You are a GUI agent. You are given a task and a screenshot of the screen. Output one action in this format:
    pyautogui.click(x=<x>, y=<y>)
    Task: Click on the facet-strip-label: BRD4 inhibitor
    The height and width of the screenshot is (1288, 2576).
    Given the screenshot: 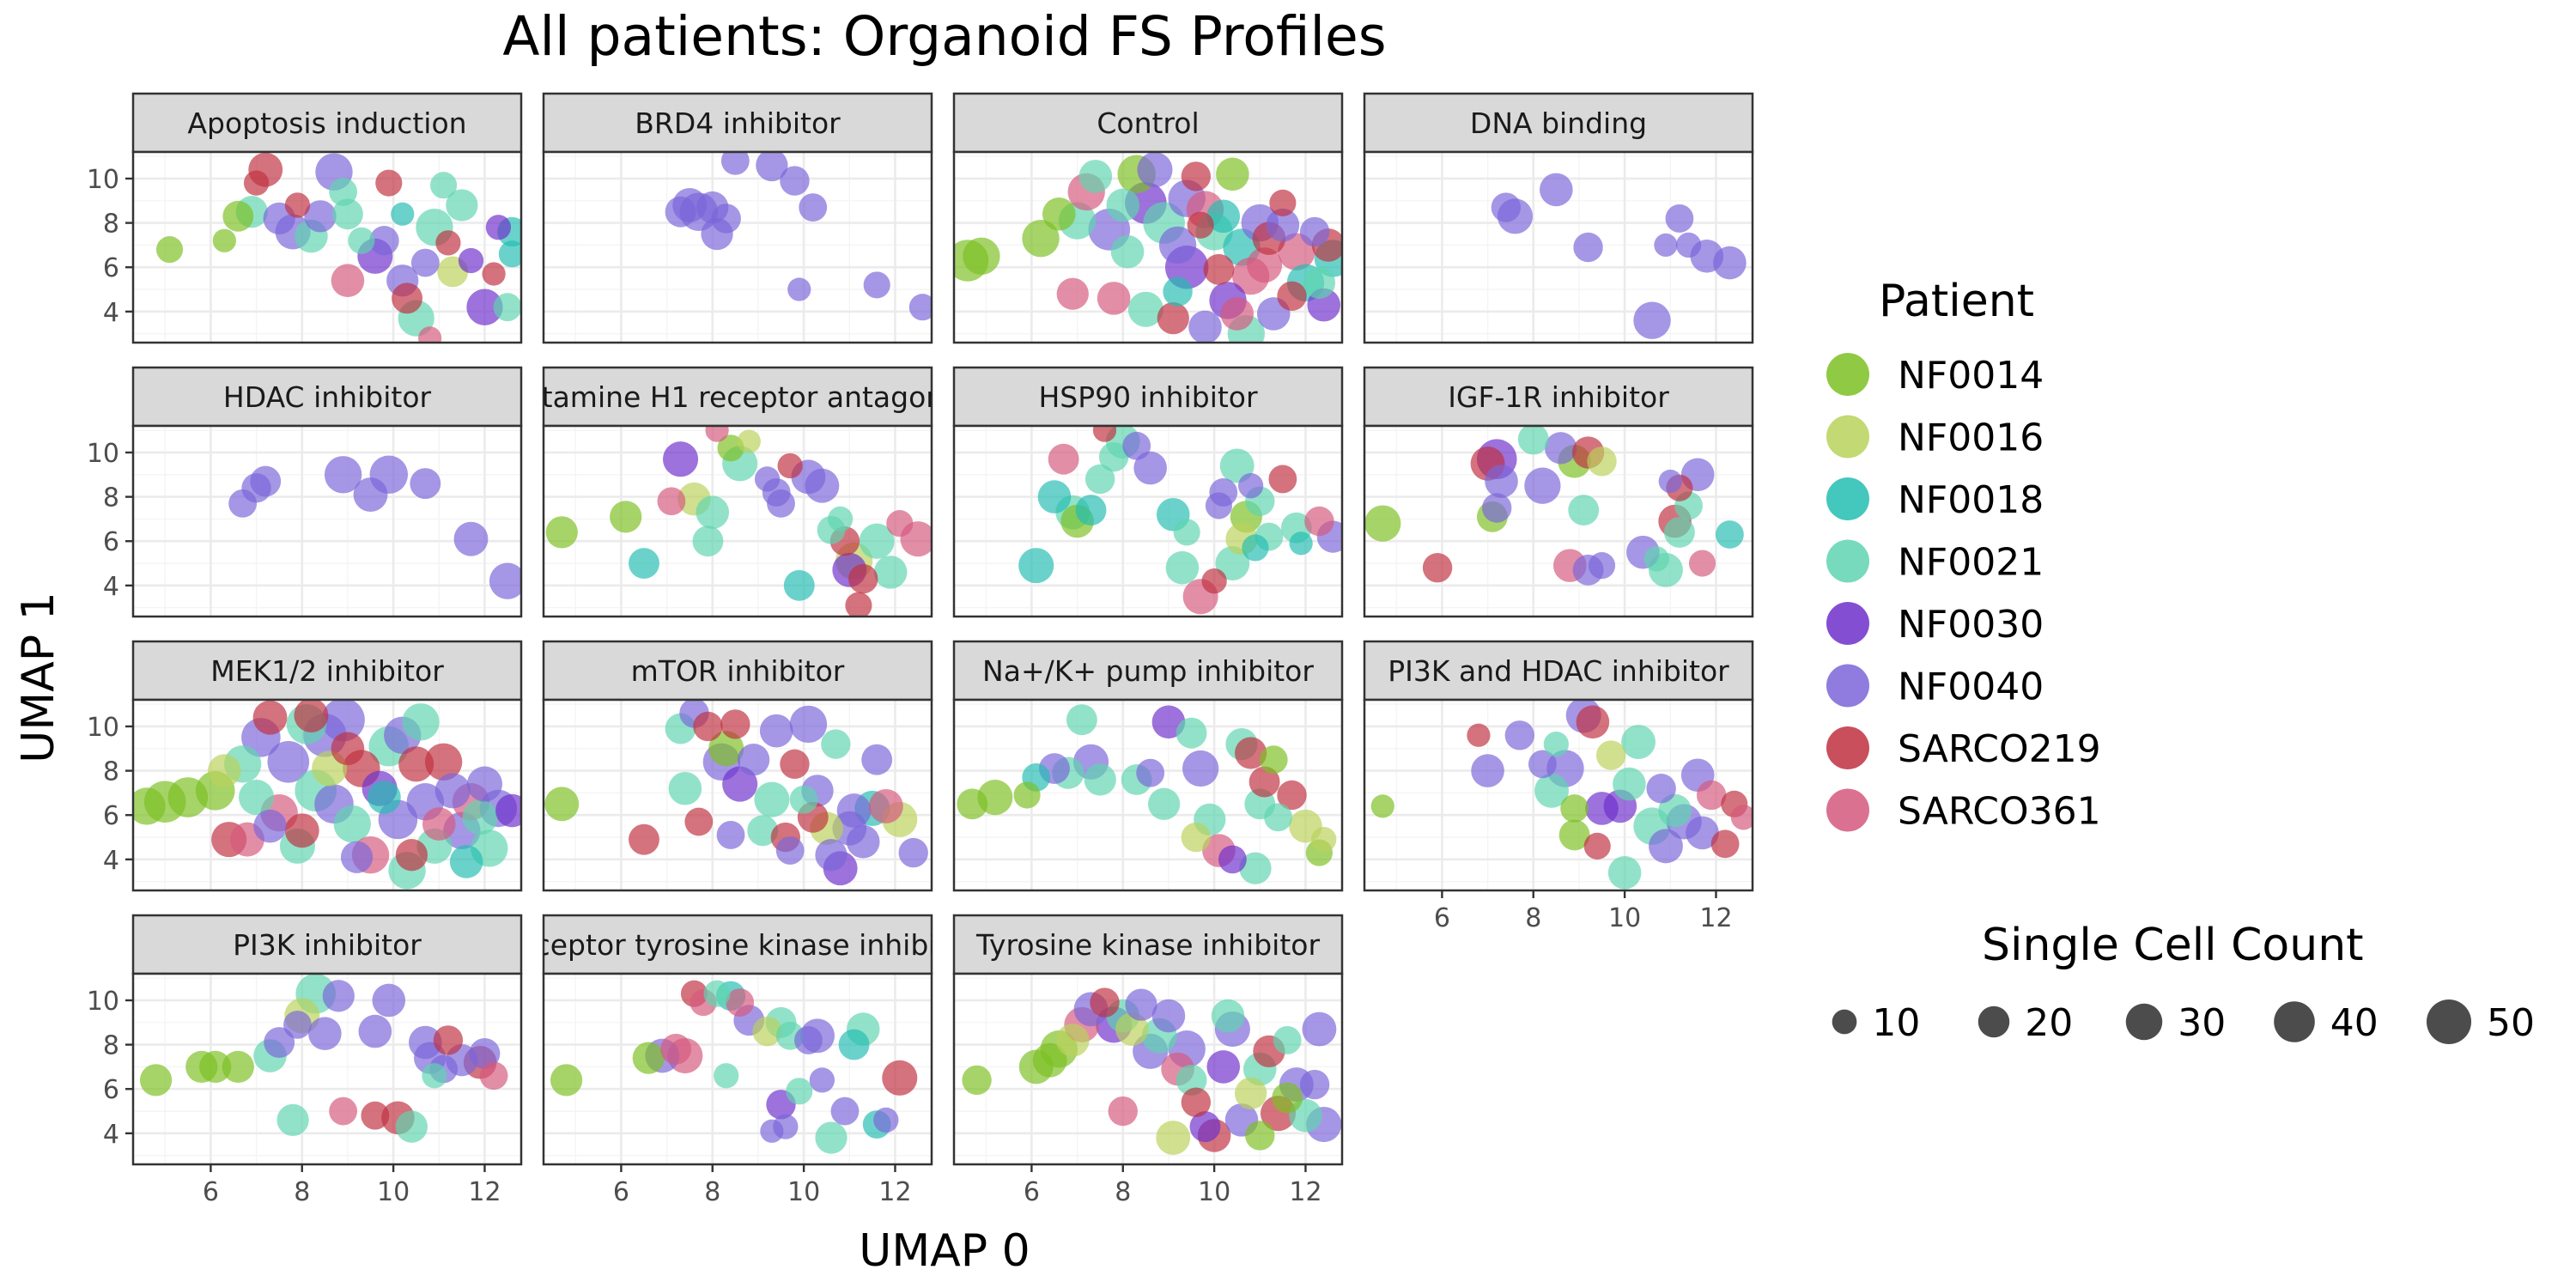 What is the action you would take?
    pyautogui.click(x=738, y=123)
    